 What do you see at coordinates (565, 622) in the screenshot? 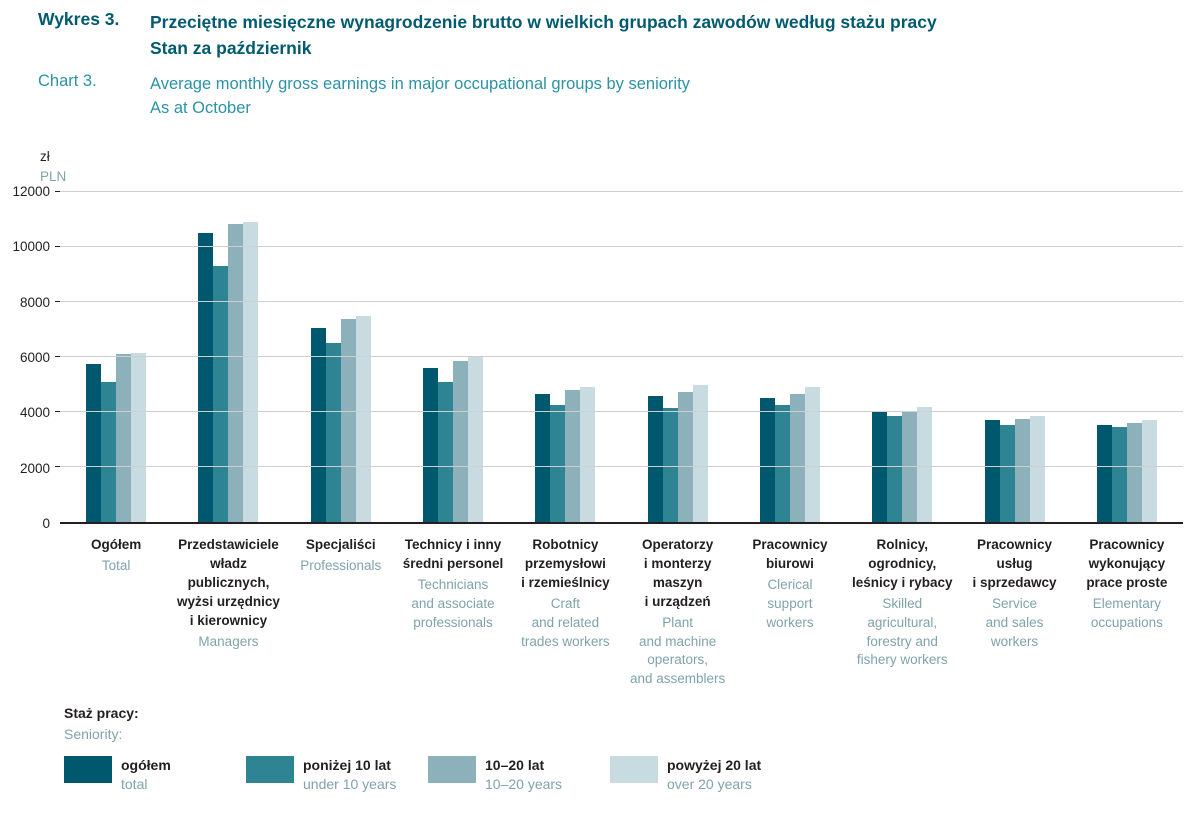
I see `category-label-en: Craft and related trades workers` at bounding box center [565, 622].